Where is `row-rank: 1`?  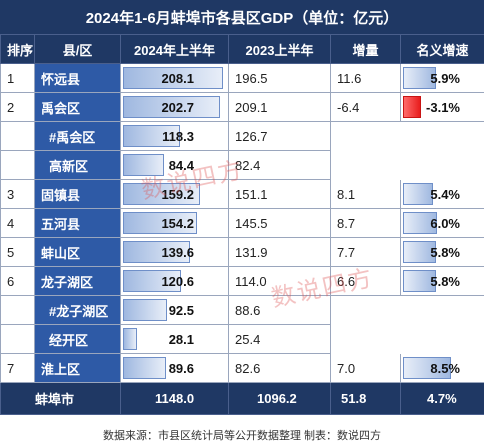 row-rank: 1 is located at coordinates (17, 78).